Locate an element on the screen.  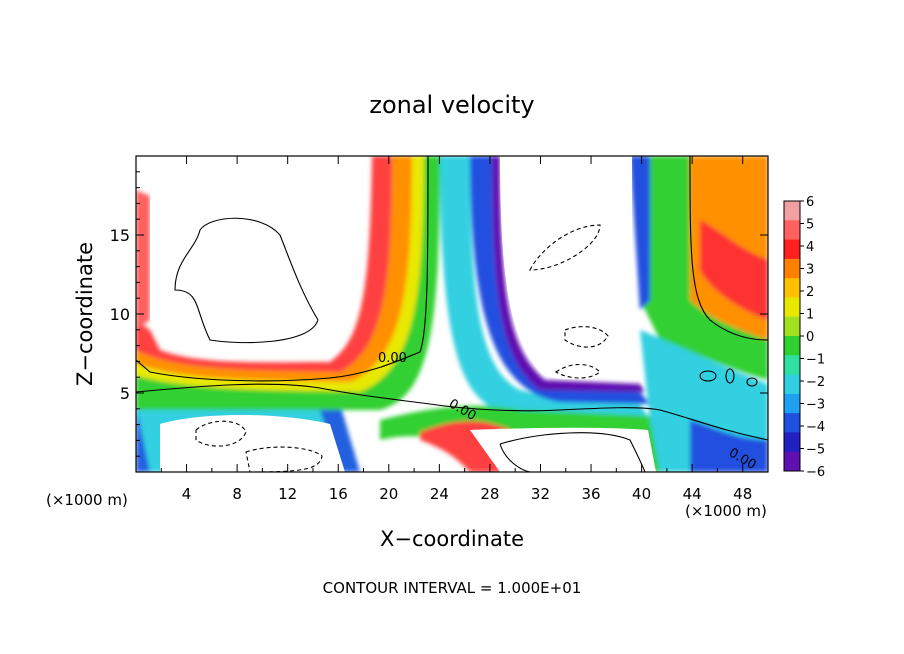
x-tick-label: 20 is located at coordinates (388, 494).